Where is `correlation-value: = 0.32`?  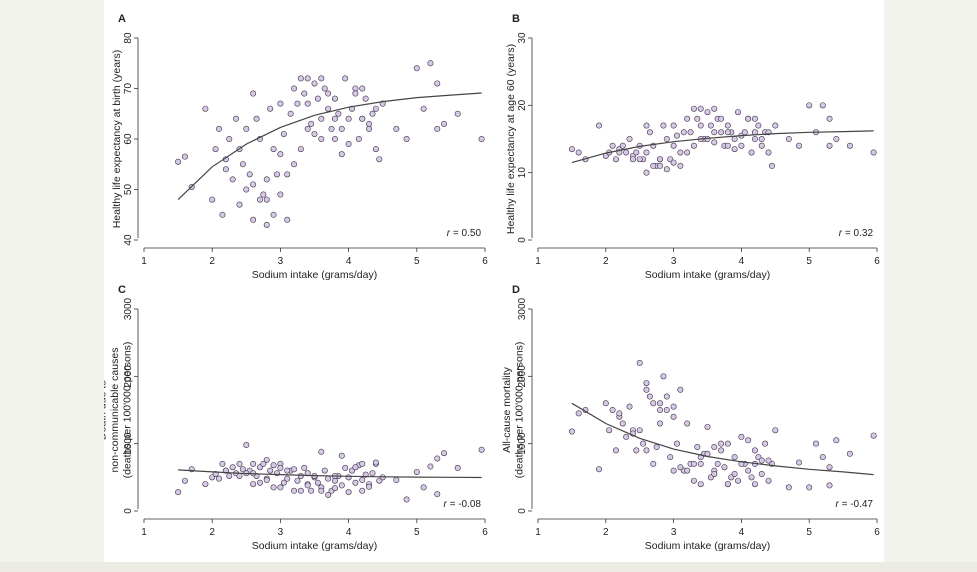
correlation-value: = 0.32 is located at coordinates (857, 233).